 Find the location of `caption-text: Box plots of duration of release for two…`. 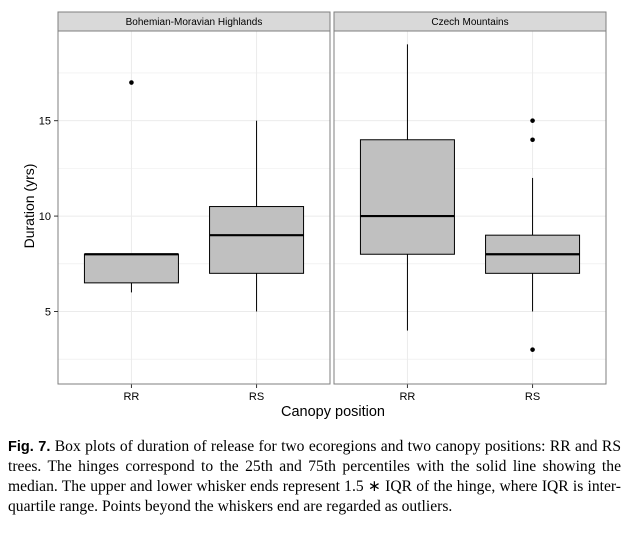

caption-text: Box plots of duration of release for two… is located at coordinates (314, 476).